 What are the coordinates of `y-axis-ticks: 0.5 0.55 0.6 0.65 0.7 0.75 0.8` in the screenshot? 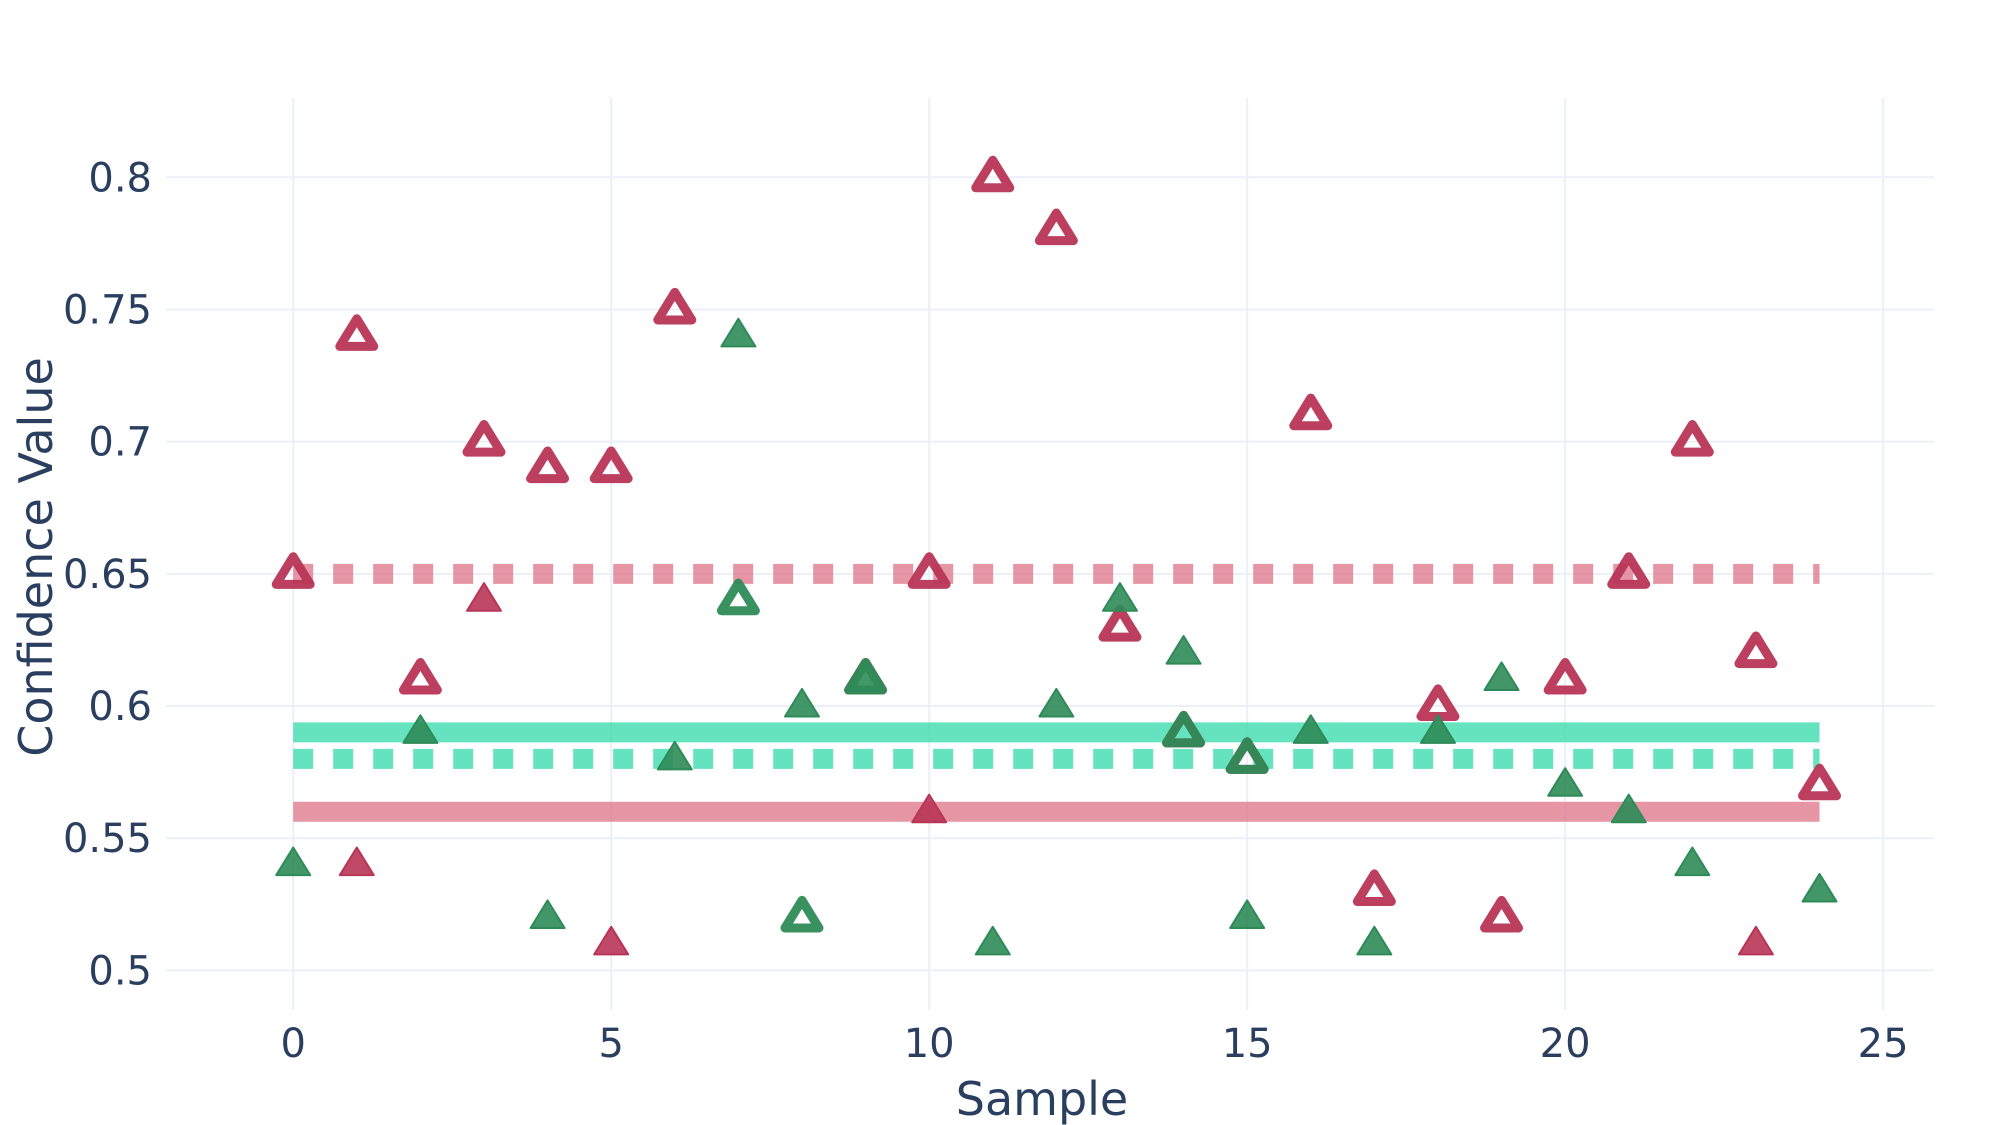 It's located at (107, 574).